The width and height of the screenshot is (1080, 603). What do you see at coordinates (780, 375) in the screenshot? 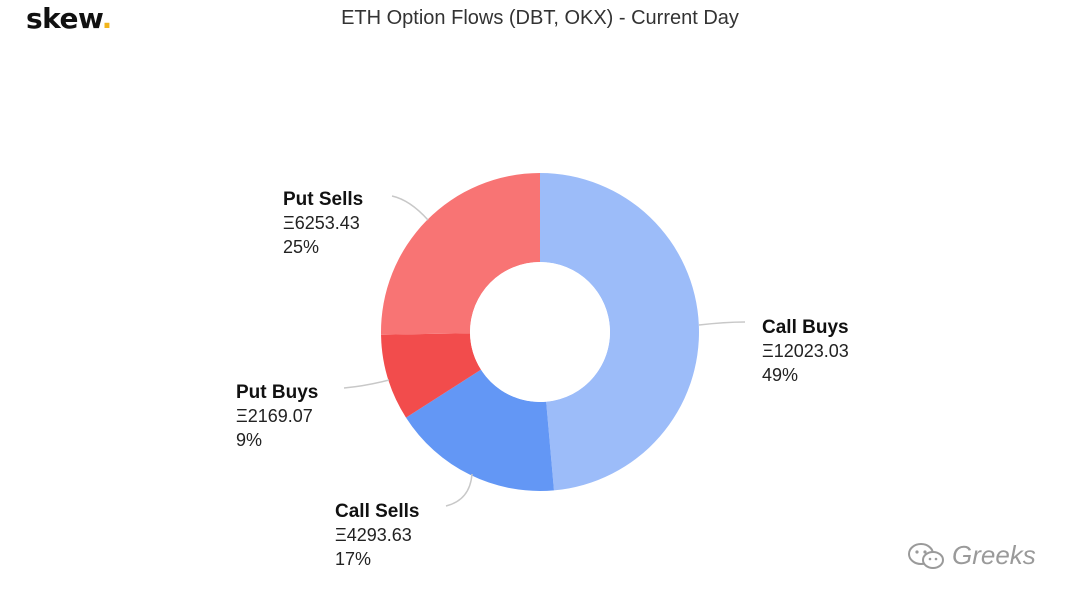
I see `label-percent-call-buys: 49%` at bounding box center [780, 375].